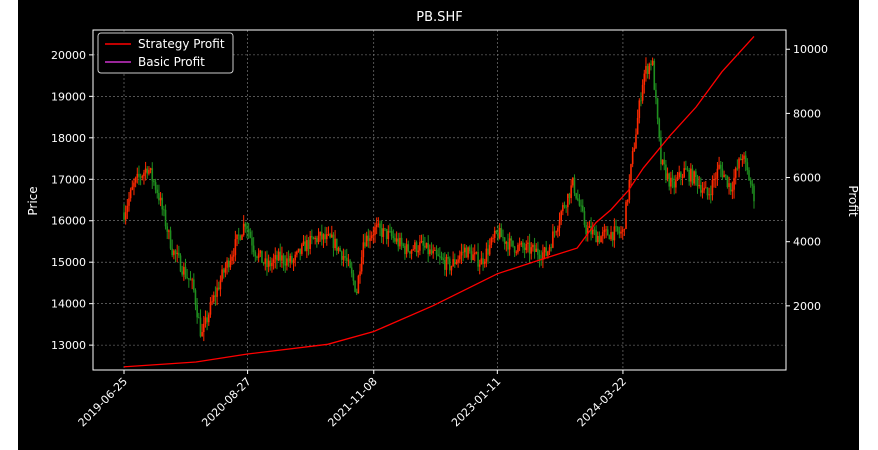 This screenshot has width=878, height=450. Describe the element at coordinates (853, 201) in the screenshot. I see `right-axis-label: Profit` at that location.